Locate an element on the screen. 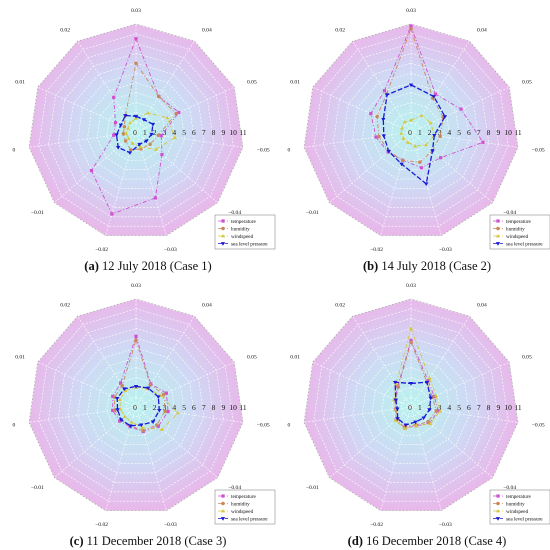 This screenshot has width=550, height=550. radial-tick-label: 11 is located at coordinates (517, 407).